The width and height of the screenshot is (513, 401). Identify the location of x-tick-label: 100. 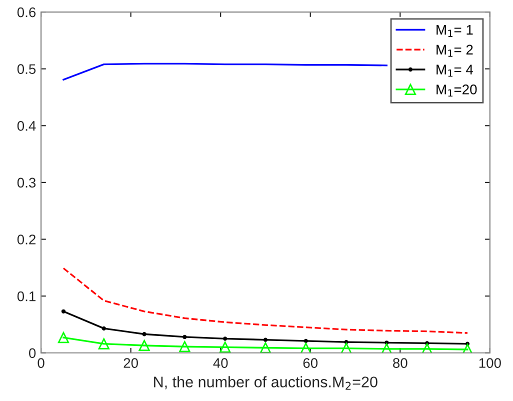
(490, 363).